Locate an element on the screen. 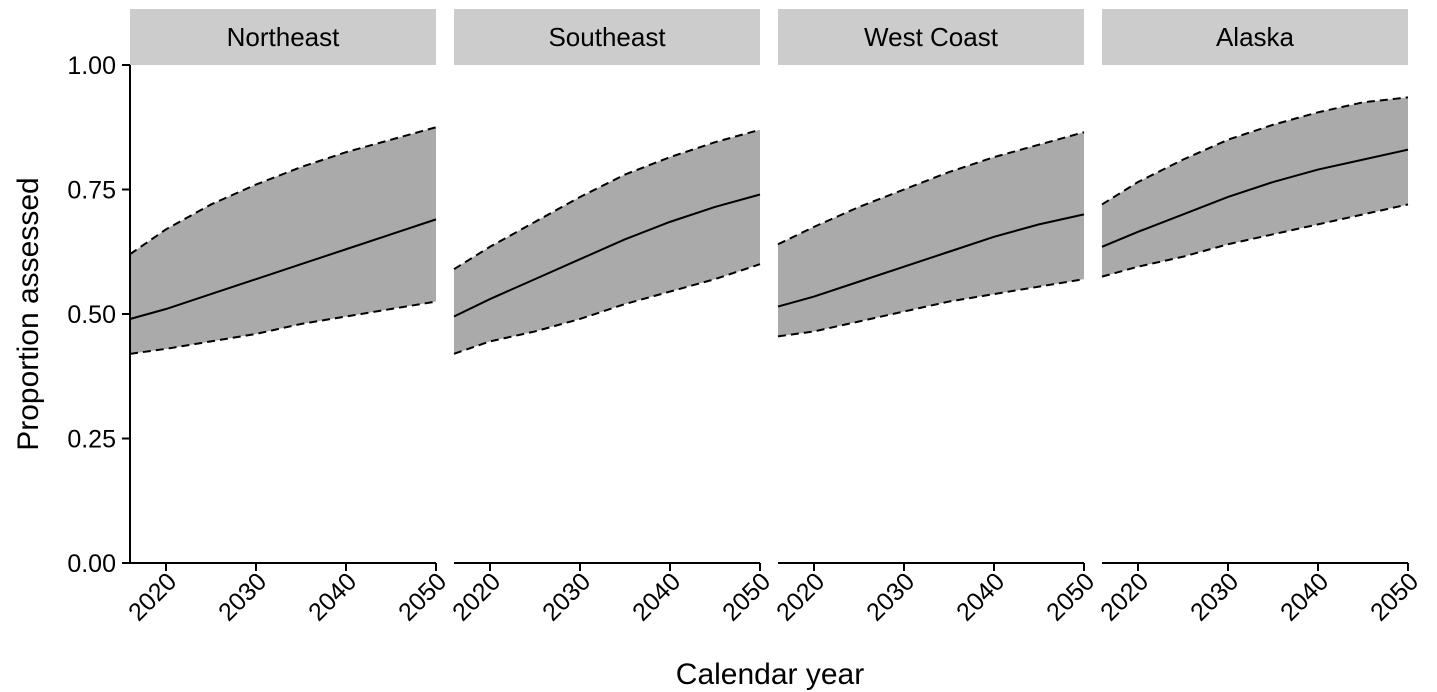 The width and height of the screenshot is (1437, 692). facet-strip-label: West Coast is located at coordinates (931, 37).